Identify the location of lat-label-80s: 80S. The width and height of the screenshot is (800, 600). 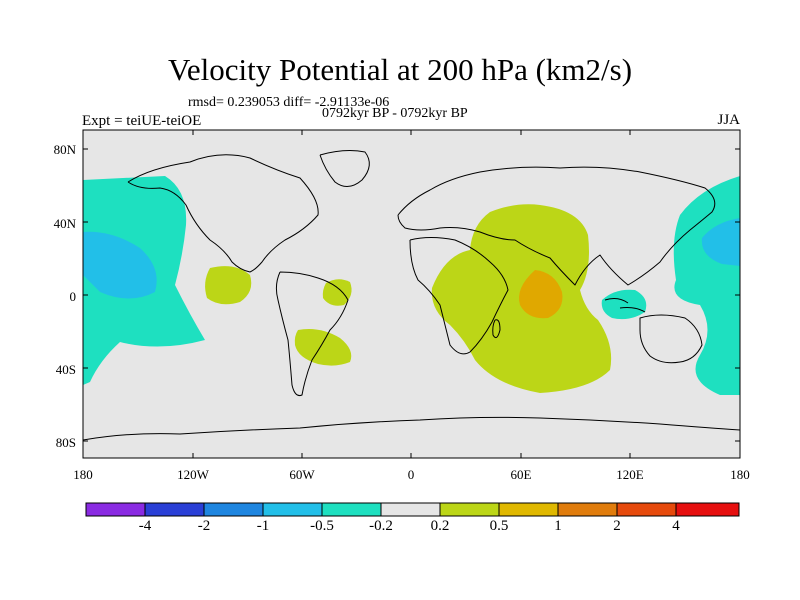
(65, 442).